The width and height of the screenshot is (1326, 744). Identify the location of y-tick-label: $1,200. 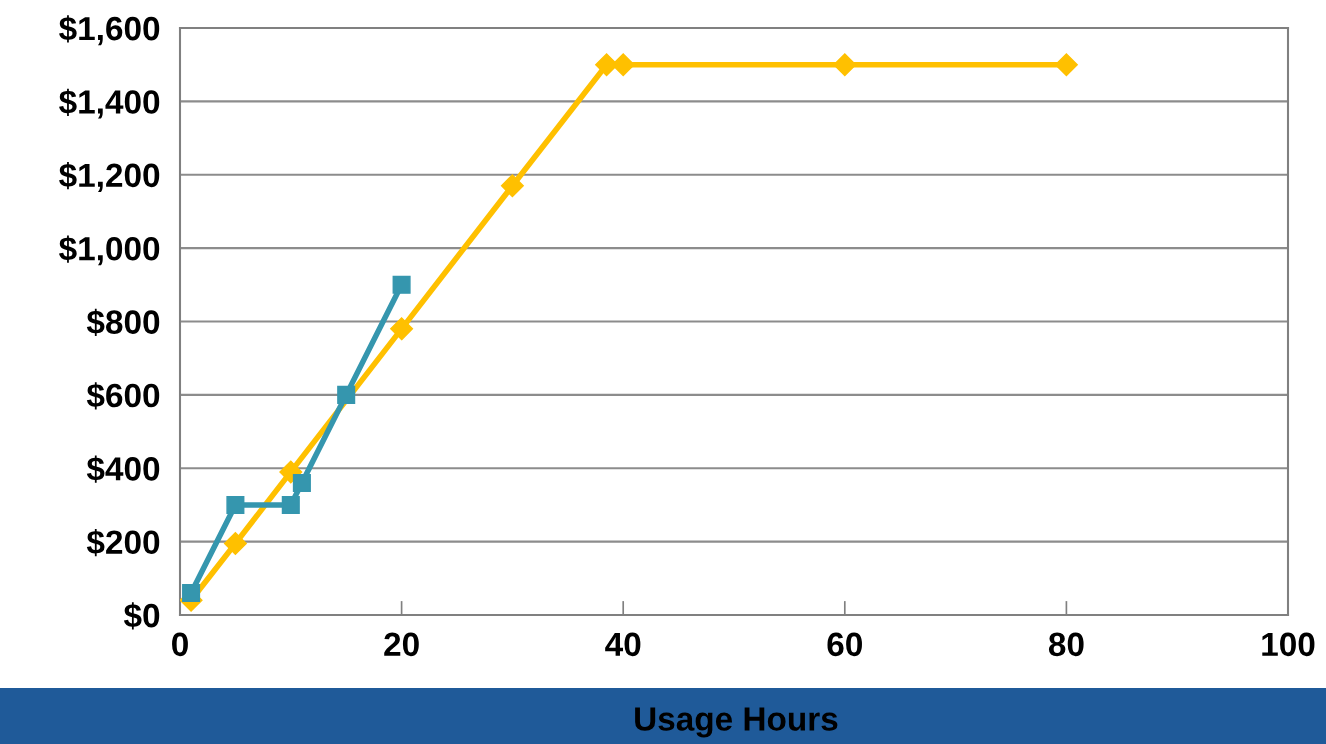
(109, 177).